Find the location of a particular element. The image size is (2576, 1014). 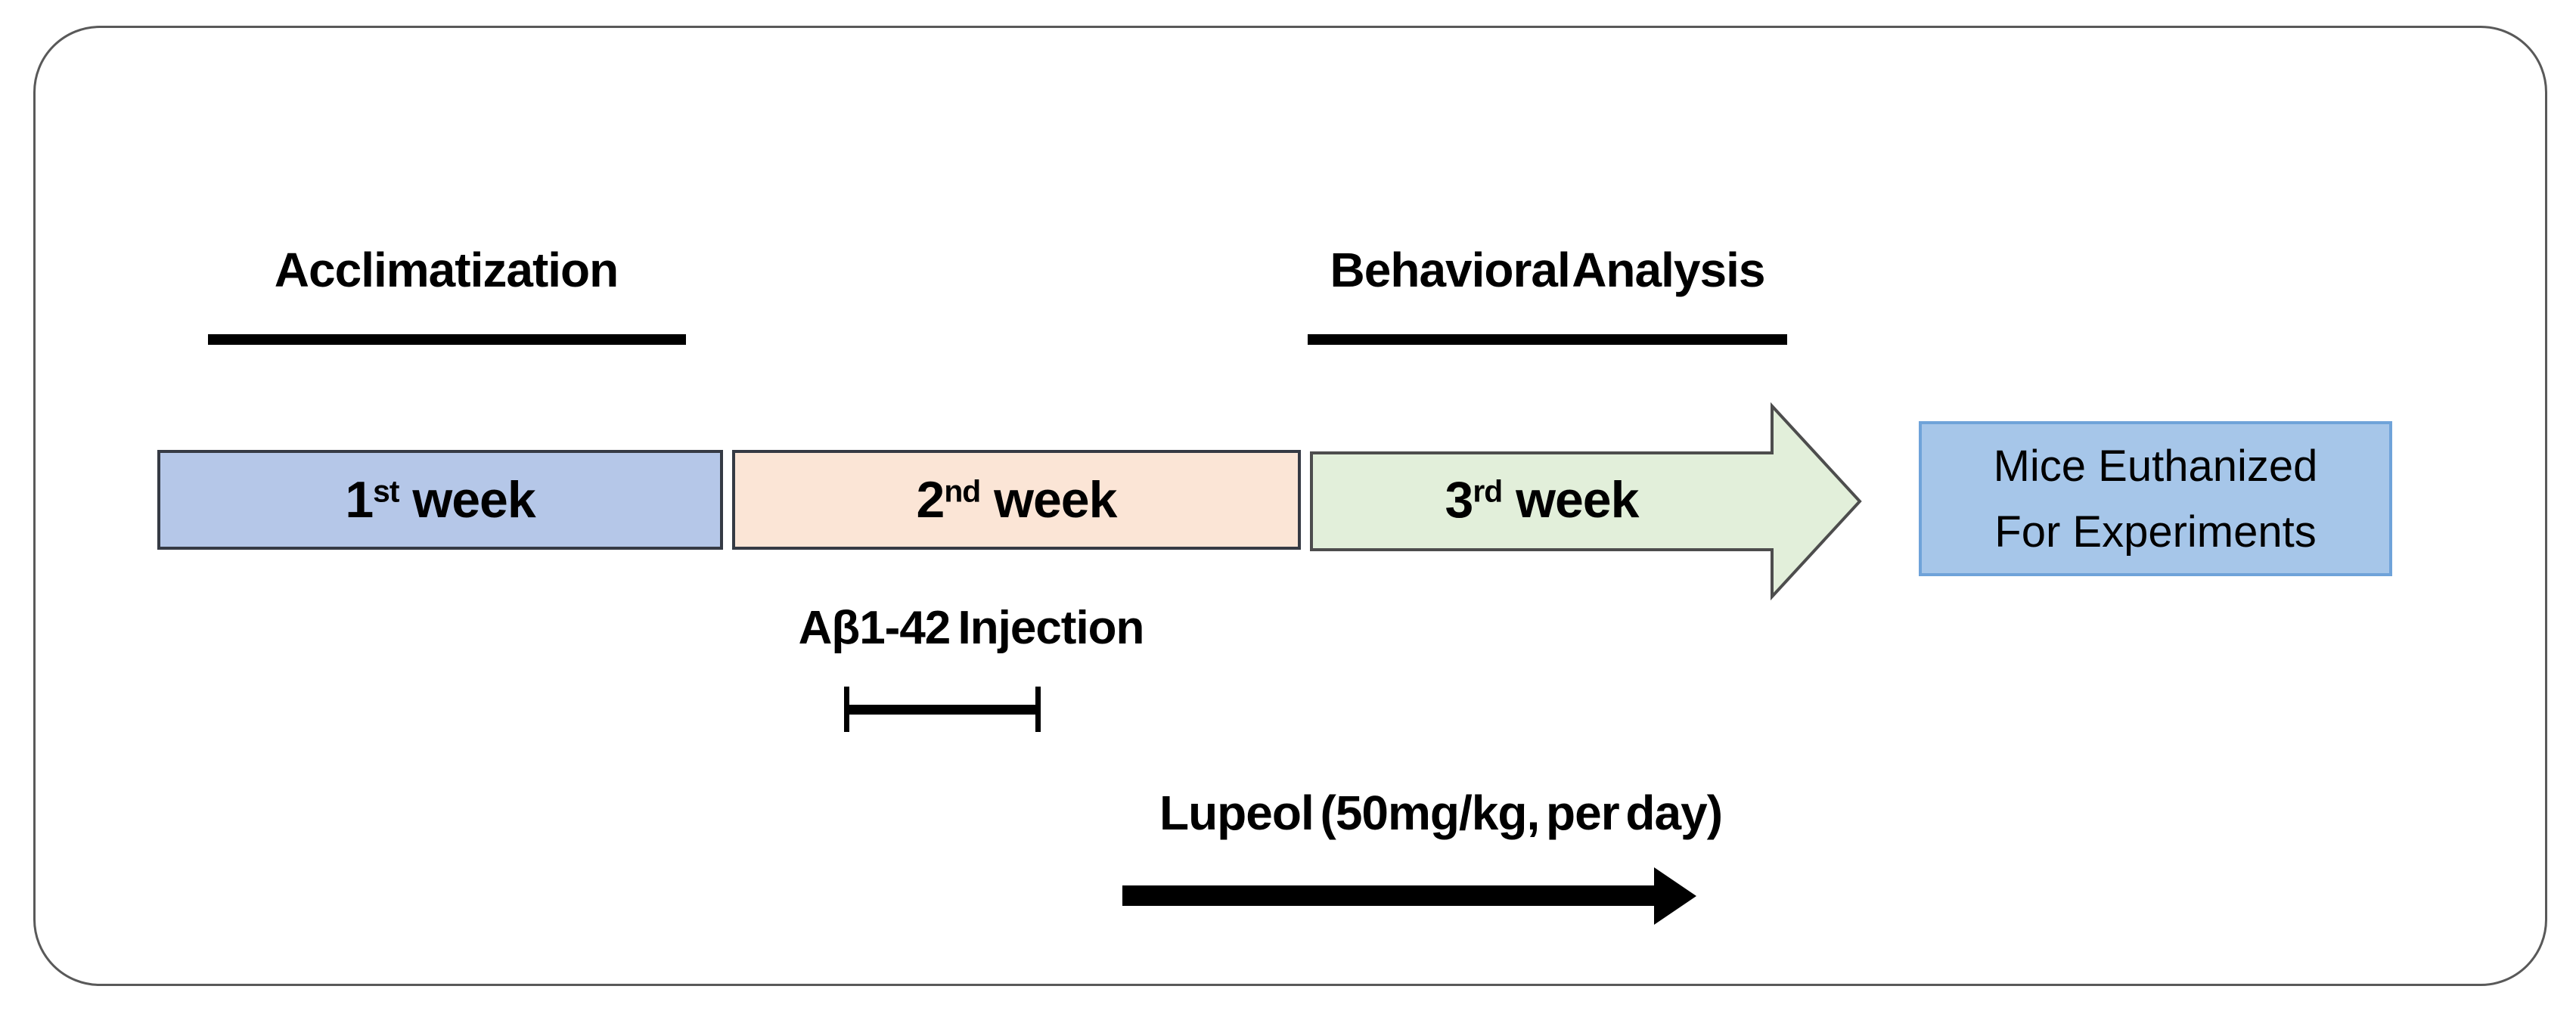

endpoint-line2: For Experiments is located at coordinates (2155, 532).